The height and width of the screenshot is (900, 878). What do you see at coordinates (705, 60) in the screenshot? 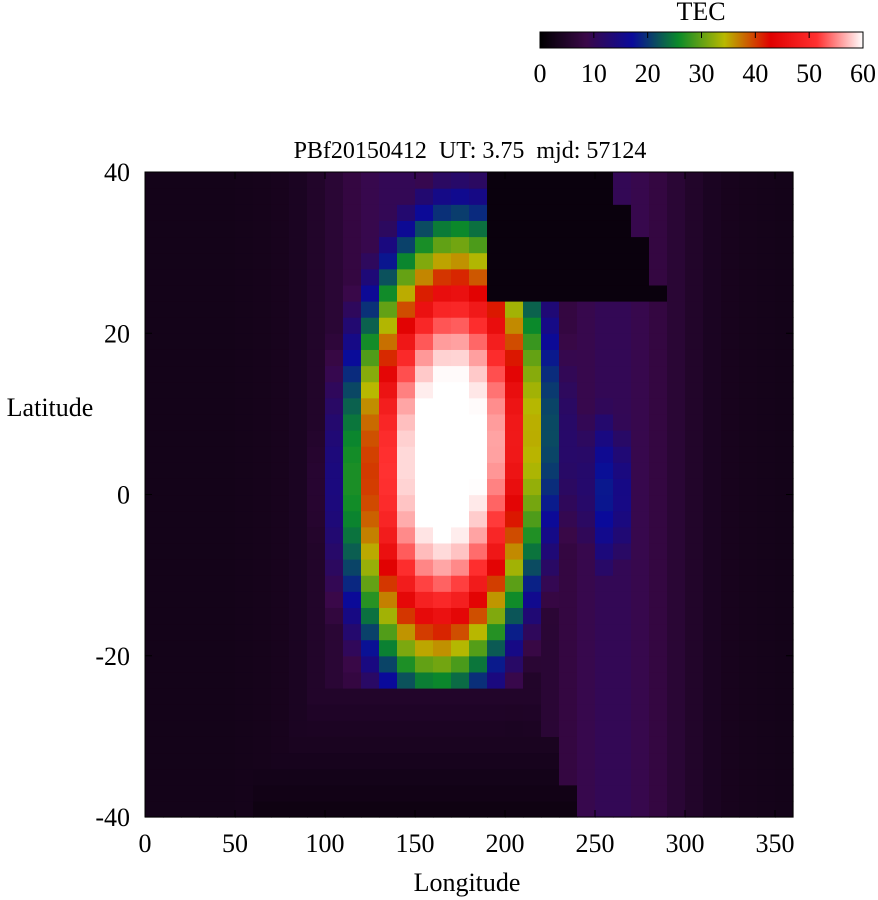
I see `colorbar-ticks: 0 10 20 30 40 50 60` at bounding box center [705, 60].